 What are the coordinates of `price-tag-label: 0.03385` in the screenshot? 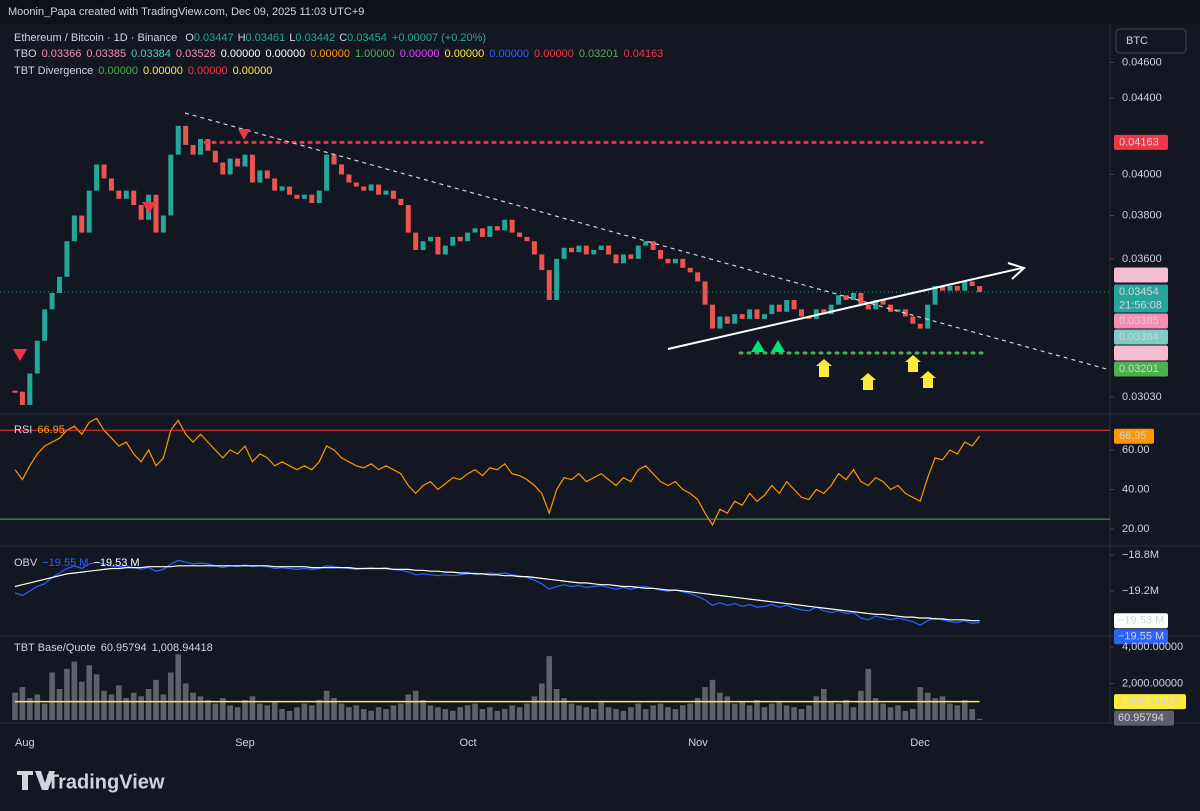 It's located at (1139, 321).